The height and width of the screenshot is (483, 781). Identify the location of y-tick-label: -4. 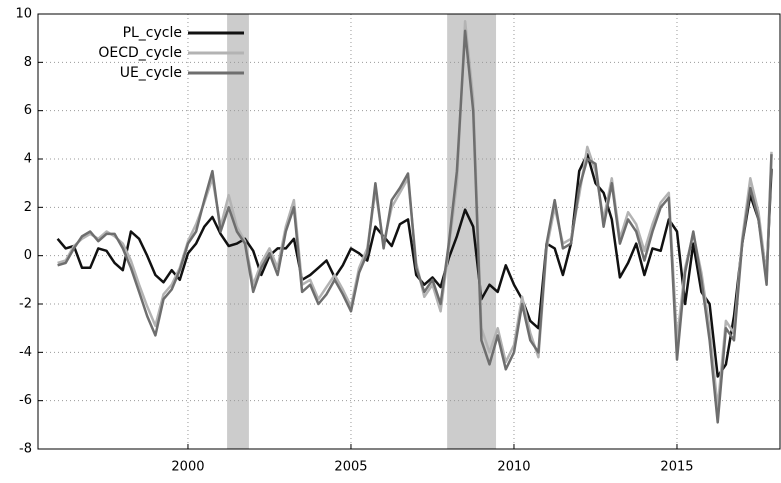
(25, 352).